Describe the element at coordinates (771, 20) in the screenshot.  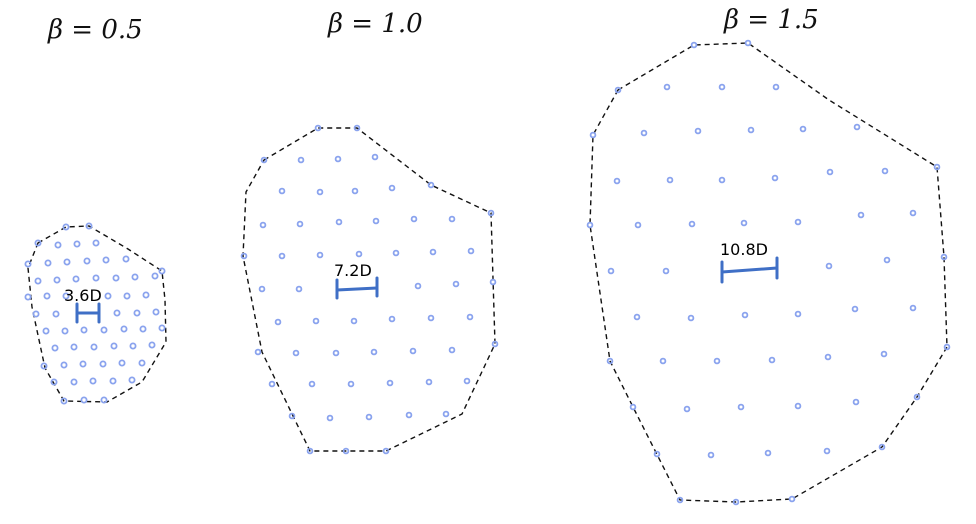
I see `panel-title: β = 1.5` at that location.